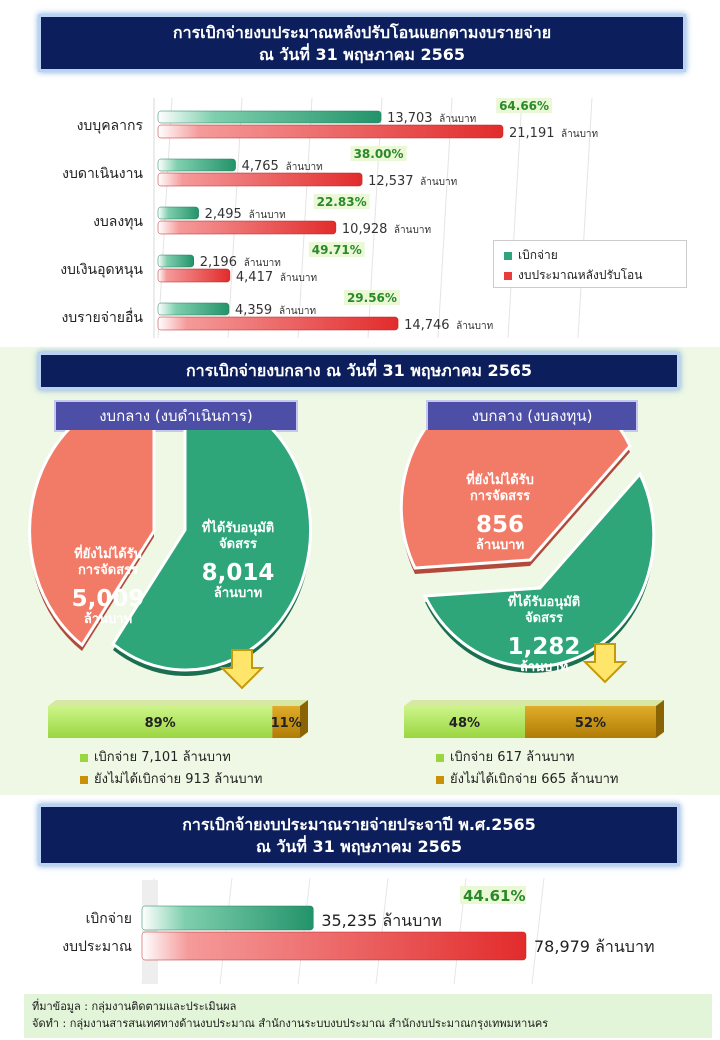 The height and width of the screenshot is (1040, 720). What do you see at coordinates (544, 601) in the screenshot?
I see `right-approved-label-1: ที่ได้รับอนุมัติ` at bounding box center [544, 601].